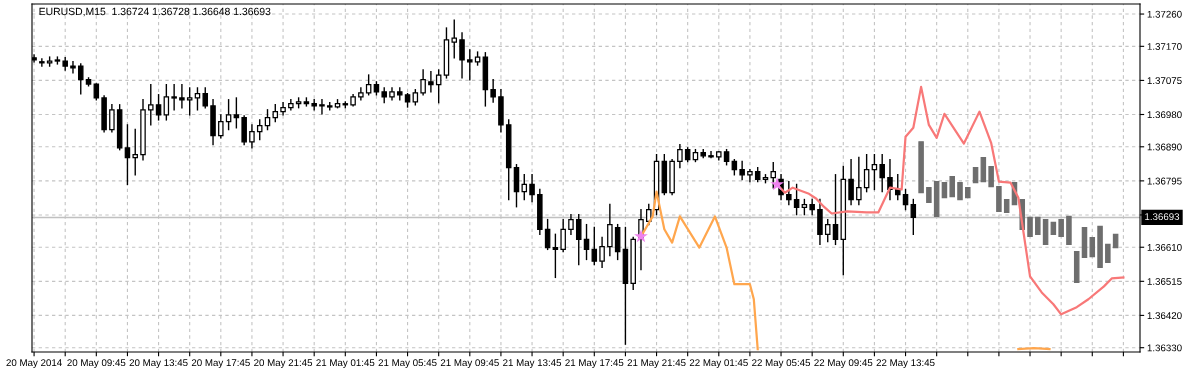  I want to click on y-tick-label: 1.36515, so click(1164, 281).